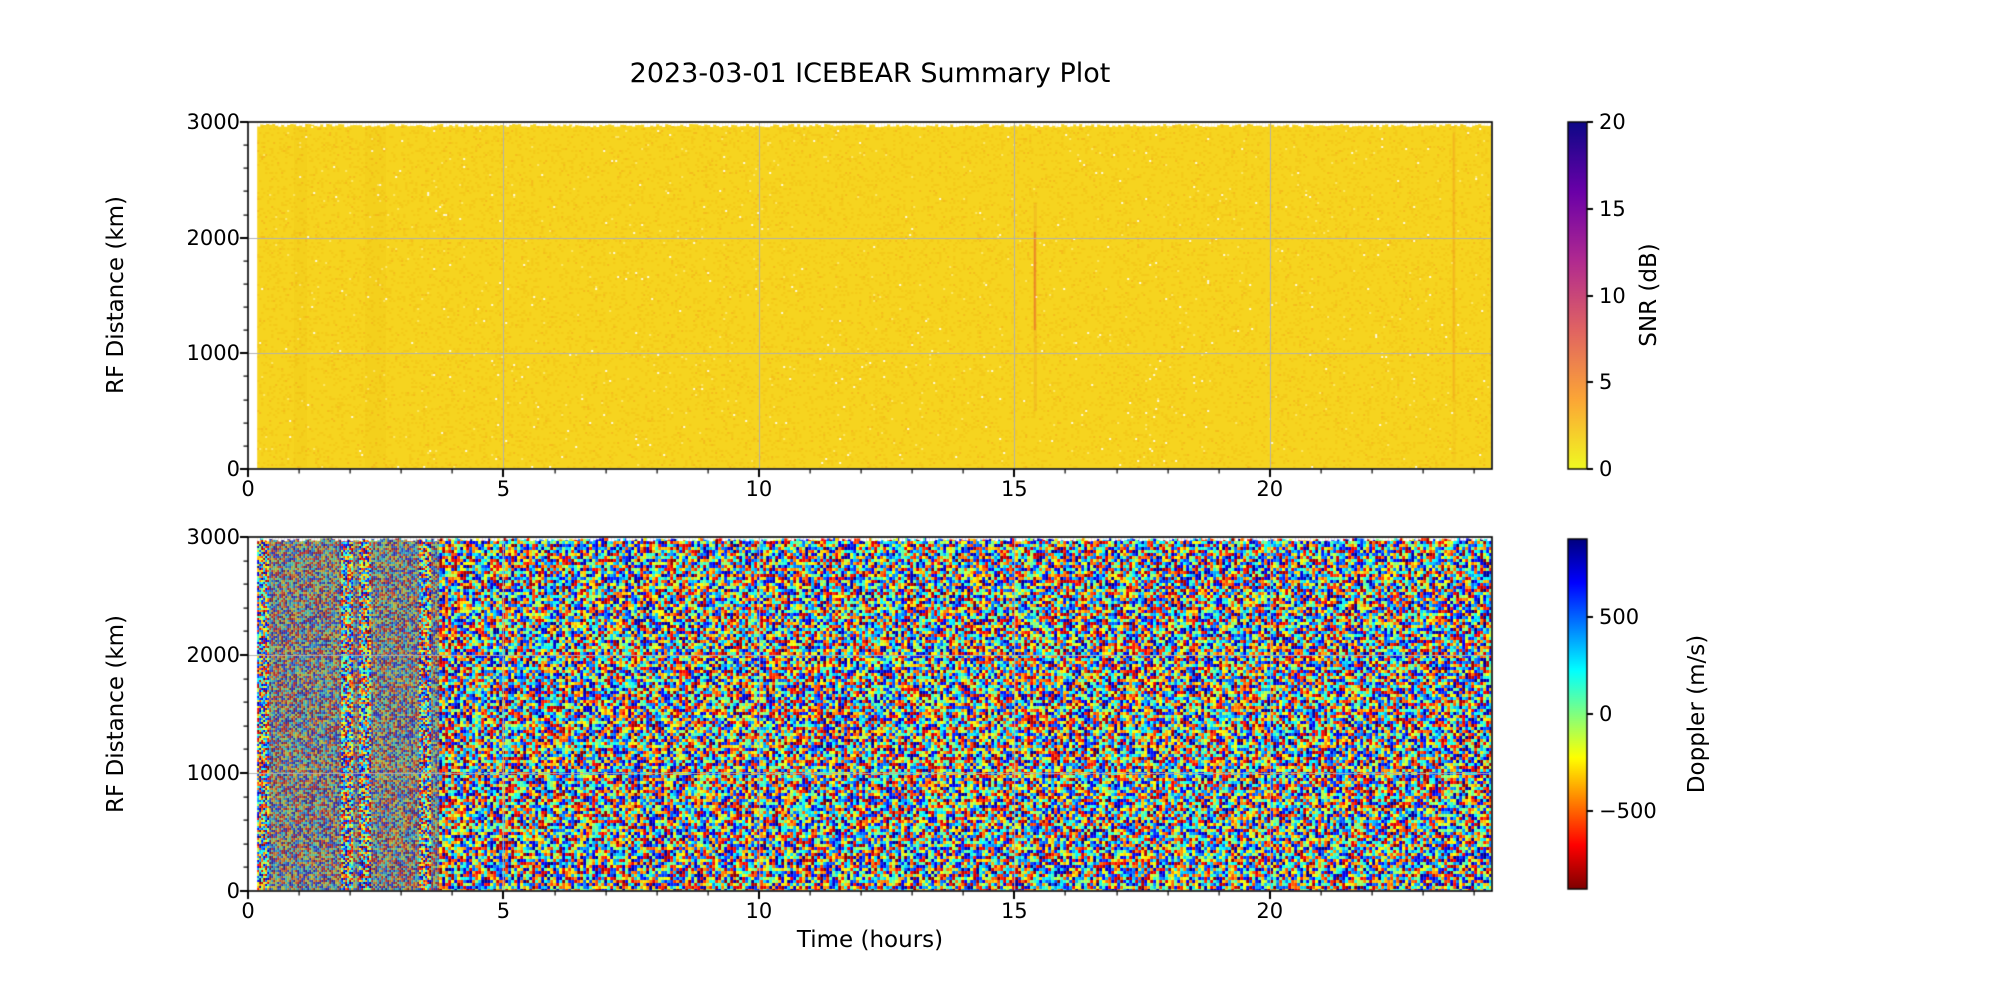  What do you see at coordinates (759, 911) in the screenshot?
I see `doppler-x-tick-label: 10` at bounding box center [759, 911].